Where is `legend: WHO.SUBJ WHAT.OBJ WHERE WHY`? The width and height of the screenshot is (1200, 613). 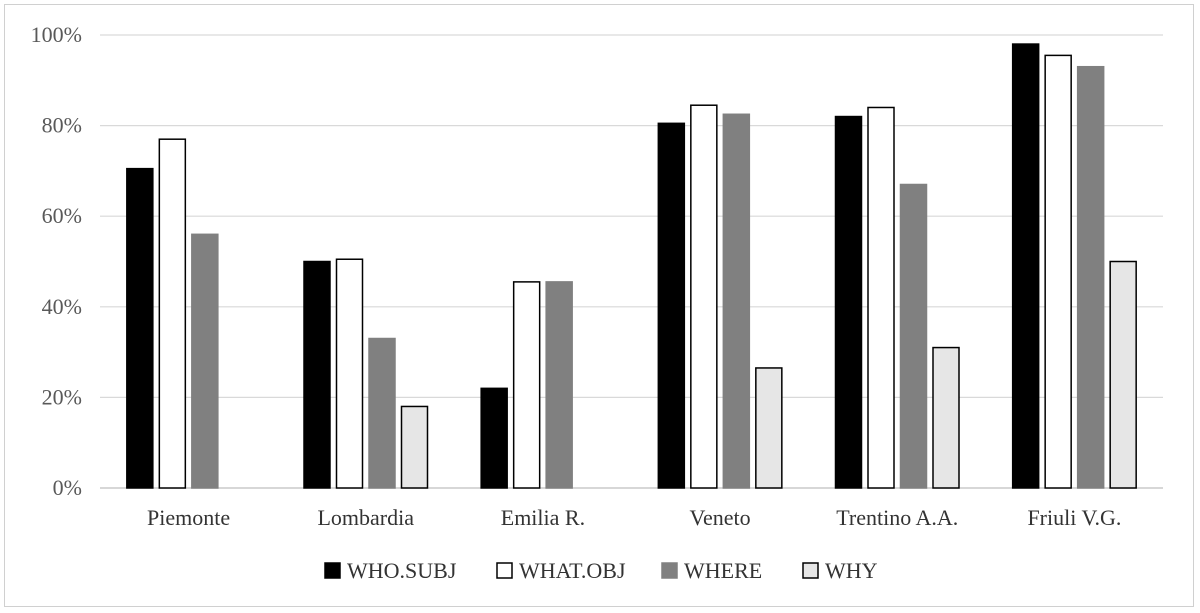 legend: WHO.SUBJ WHAT.OBJ WHERE WHY is located at coordinates (601, 570).